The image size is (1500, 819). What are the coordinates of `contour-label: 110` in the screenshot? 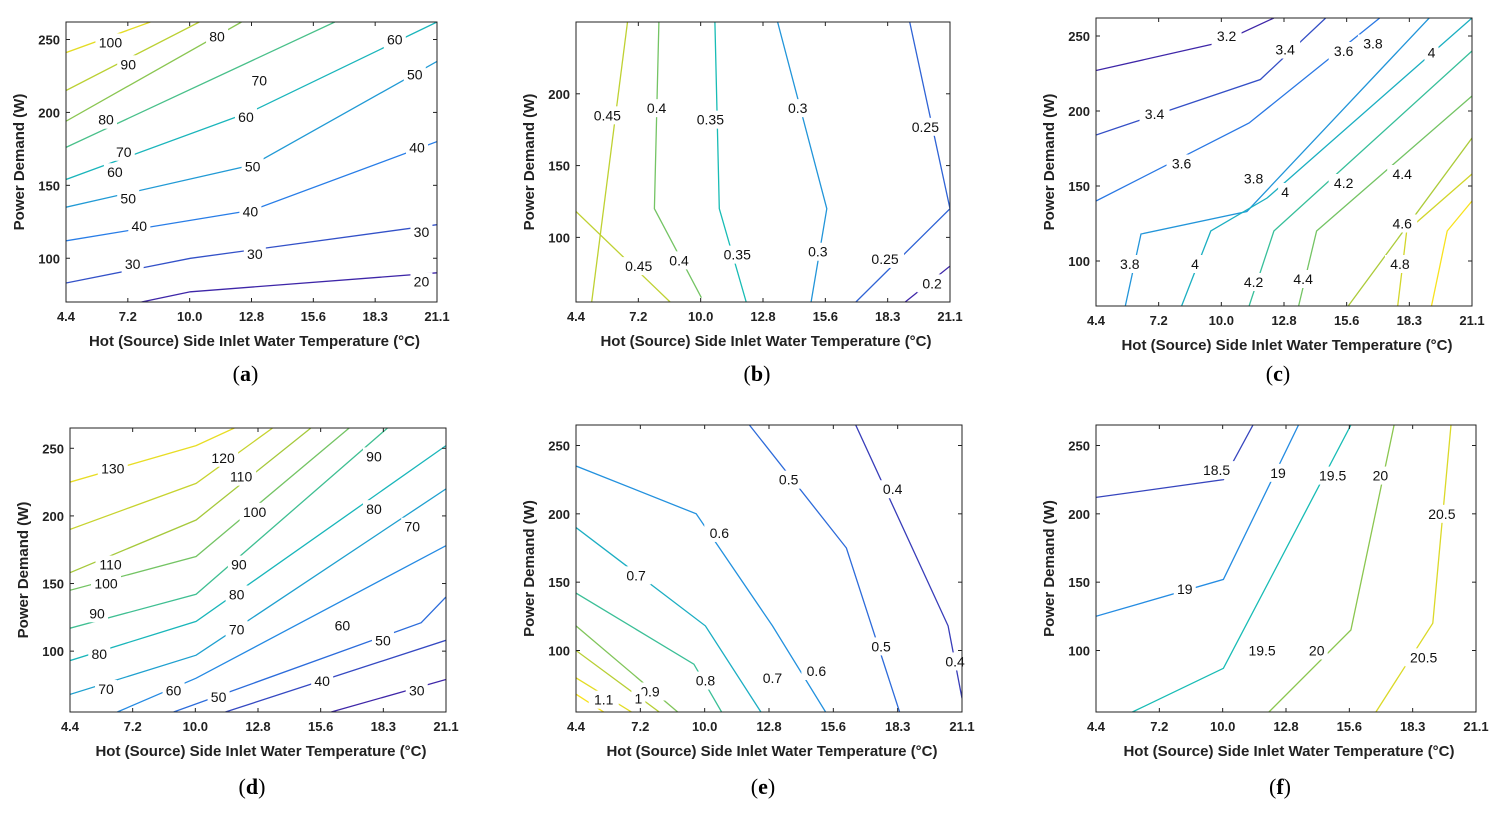 It's located at (110, 565).